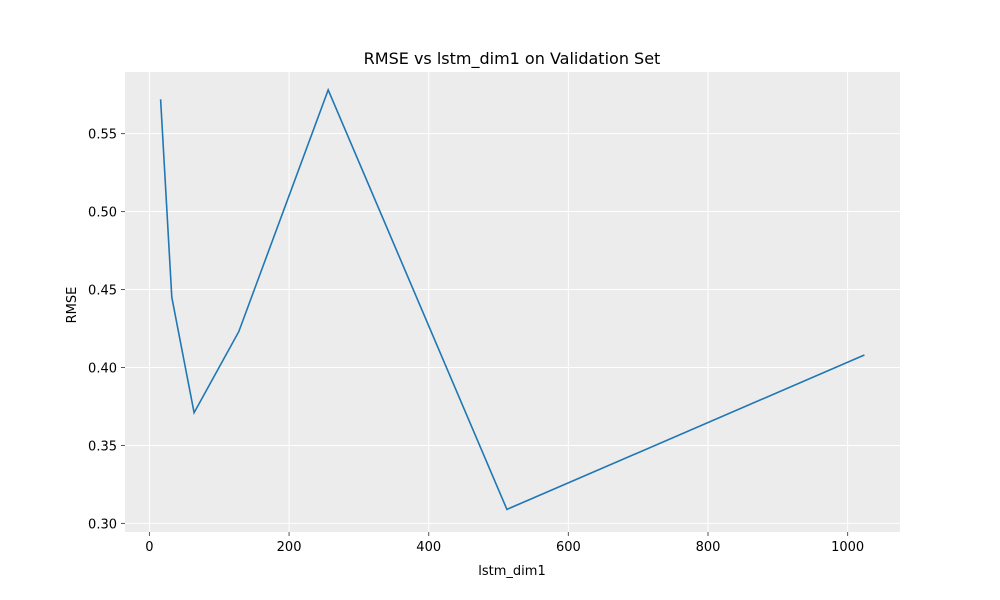 The height and width of the screenshot is (600, 1000). I want to click on y-tick-label: 0.35, so click(102, 446).